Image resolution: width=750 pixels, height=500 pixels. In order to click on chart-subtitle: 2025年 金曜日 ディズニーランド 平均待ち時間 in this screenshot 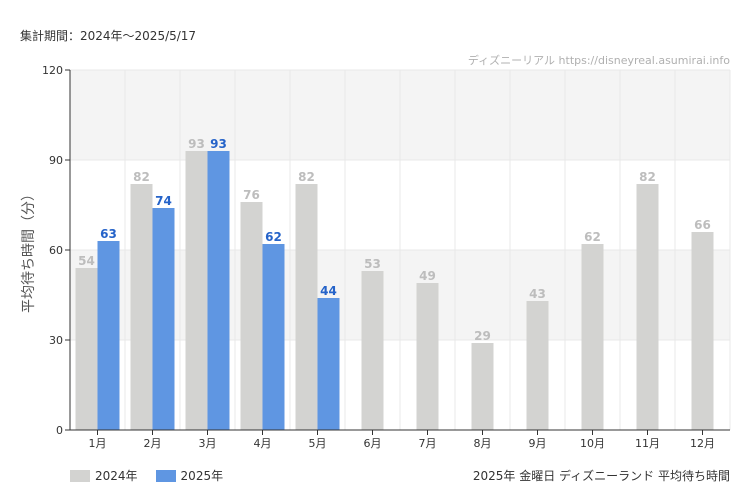, I will do `click(601, 476)`.